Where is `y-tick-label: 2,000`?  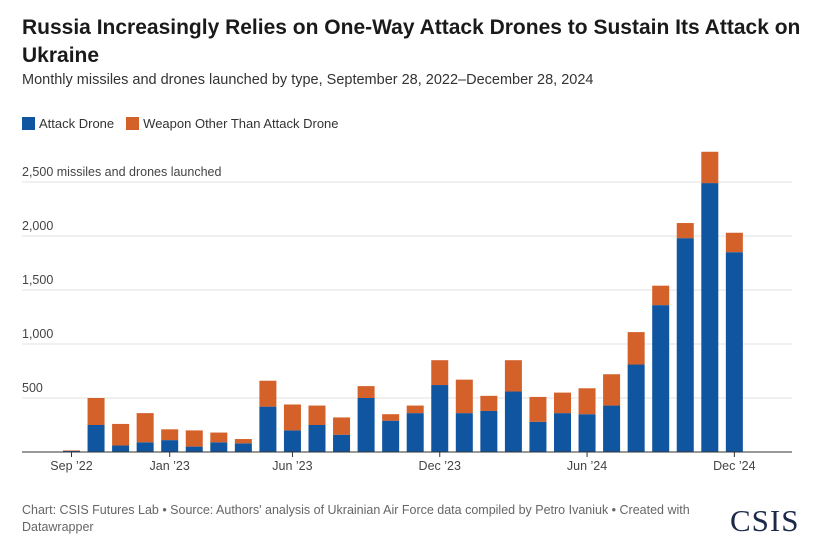
y-tick-label: 2,000 is located at coordinates (37, 226).